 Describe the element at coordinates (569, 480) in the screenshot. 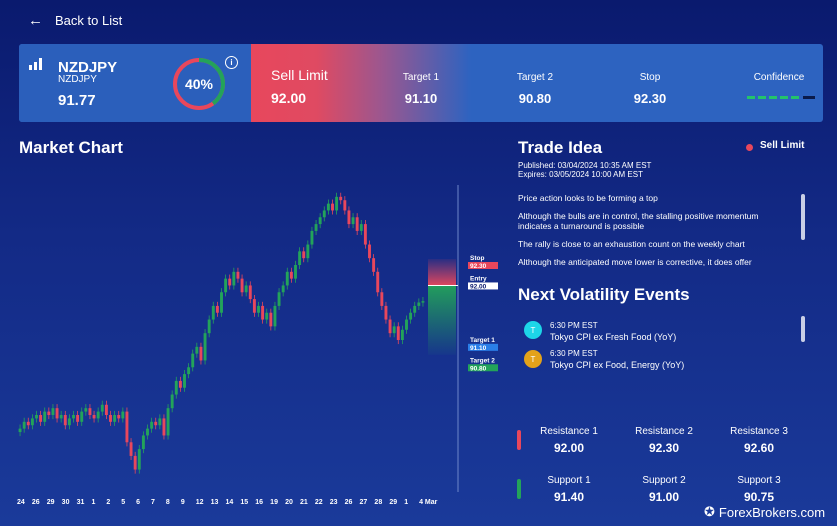

I see `support1-label: Support 1` at that location.